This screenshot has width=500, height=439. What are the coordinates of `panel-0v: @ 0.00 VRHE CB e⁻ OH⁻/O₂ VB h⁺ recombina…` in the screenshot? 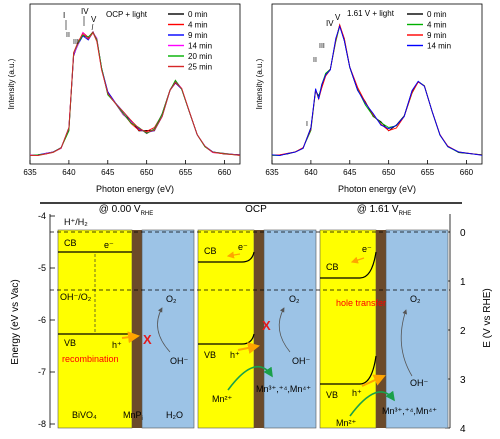 It's located at (126, 316).